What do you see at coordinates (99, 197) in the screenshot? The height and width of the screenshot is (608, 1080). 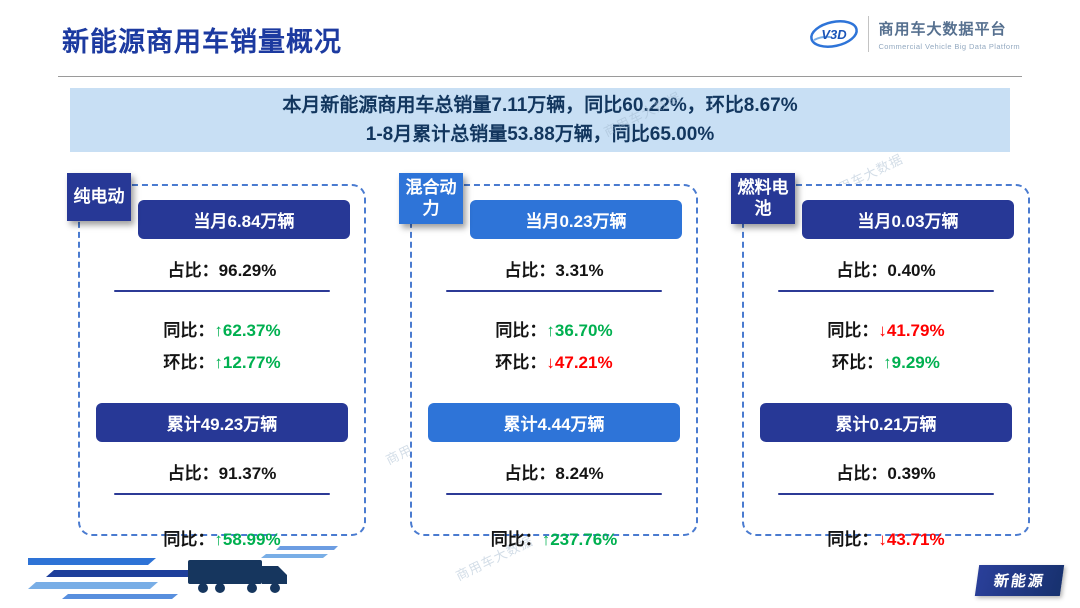 I see `category-tag: 纯电动` at bounding box center [99, 197].